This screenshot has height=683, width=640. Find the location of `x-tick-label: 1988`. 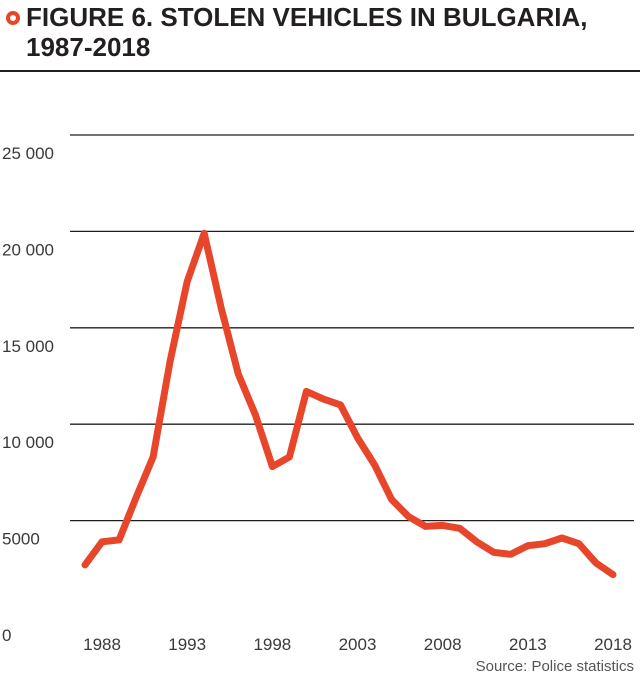

x-tick-label: 1988 is located at coordinates (102, 644).